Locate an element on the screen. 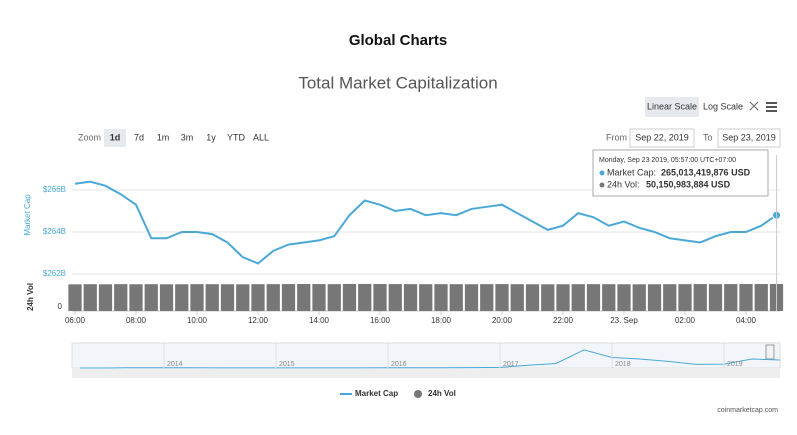 The height and width of the screenshot is (435, 797). to-value: Sep 23, 2019 is located at coordinates (749, 137).